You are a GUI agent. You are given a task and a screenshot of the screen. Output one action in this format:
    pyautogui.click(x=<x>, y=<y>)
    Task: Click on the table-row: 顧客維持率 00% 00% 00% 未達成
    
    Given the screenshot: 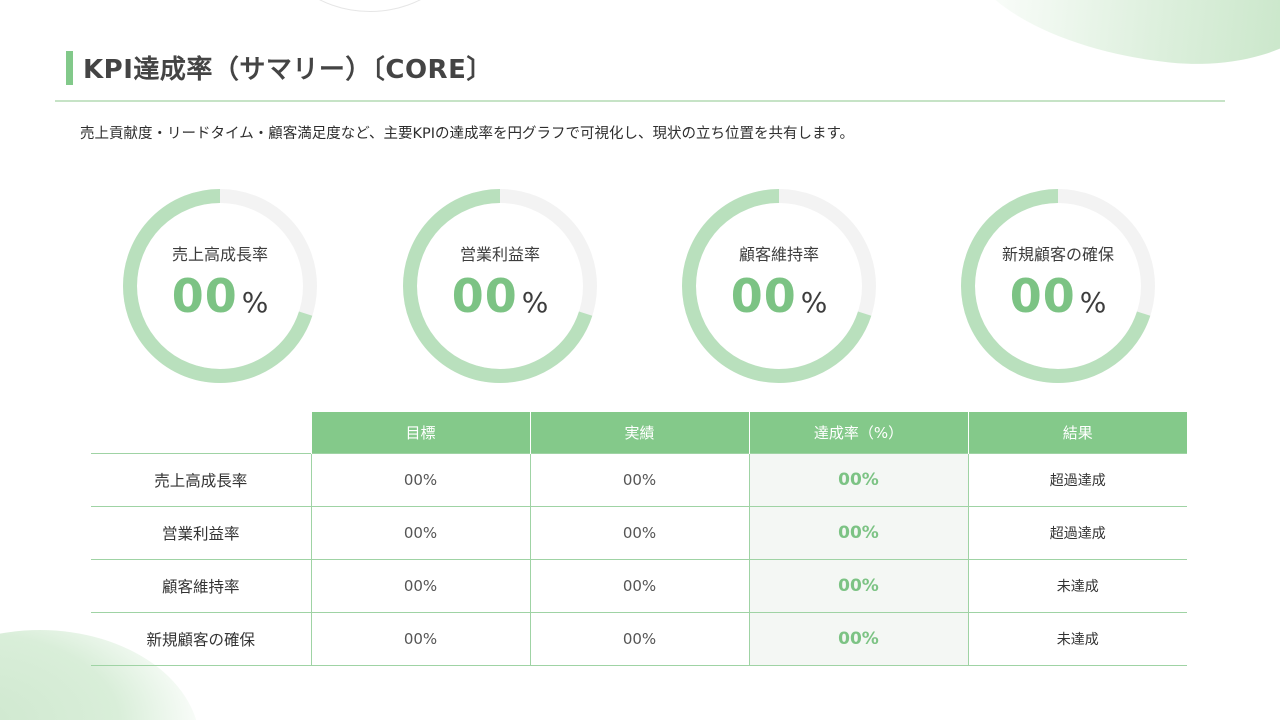 What is the action you would take?
    pyautogui.click(x=639, y=585)
    